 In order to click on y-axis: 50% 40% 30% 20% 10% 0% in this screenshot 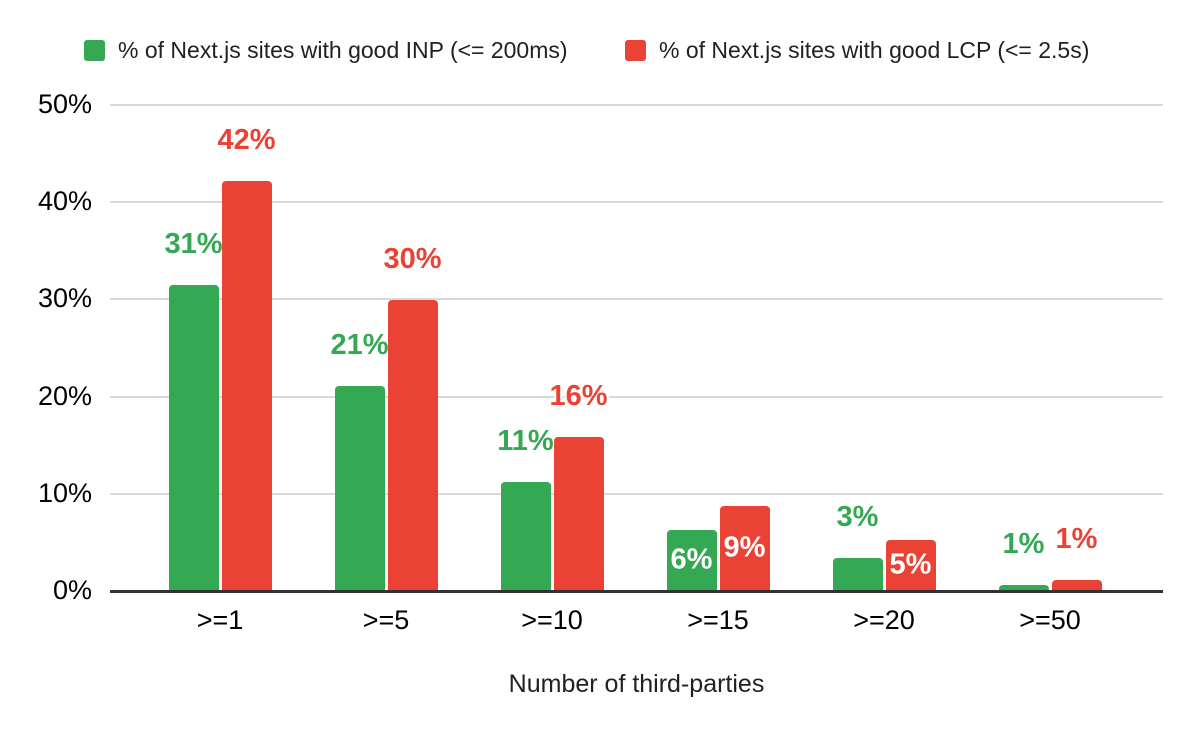, I will do `click(46, 310)`.